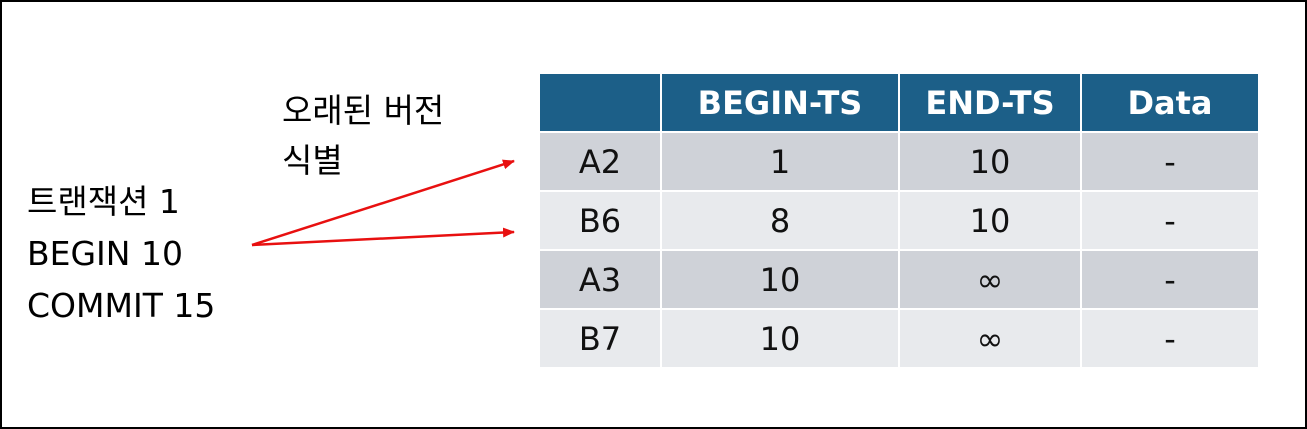 The height and width of the screenshot is (429, 1307). I want to click on transaction-begin: BEGIN 10, so click(105, 253).